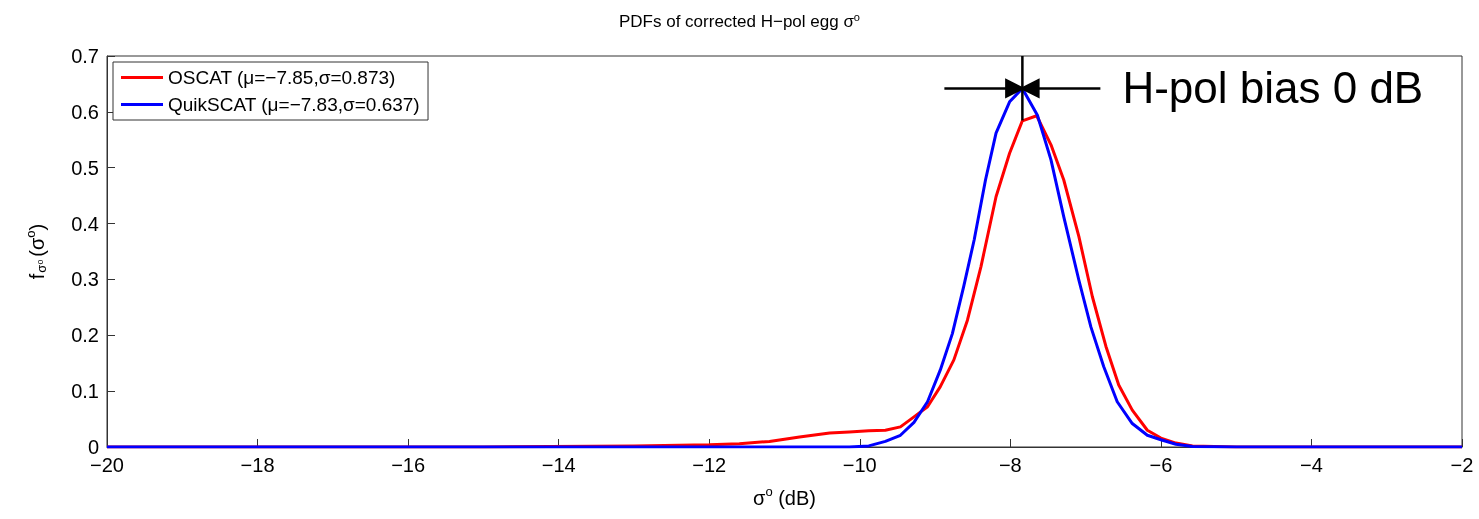 The width and height of the screenshot is (1479, 519). What do you see at coordinates (85, 167) in the screenshot?
I see `y-tick-label: 0.5` at bounding box center [85, 167].